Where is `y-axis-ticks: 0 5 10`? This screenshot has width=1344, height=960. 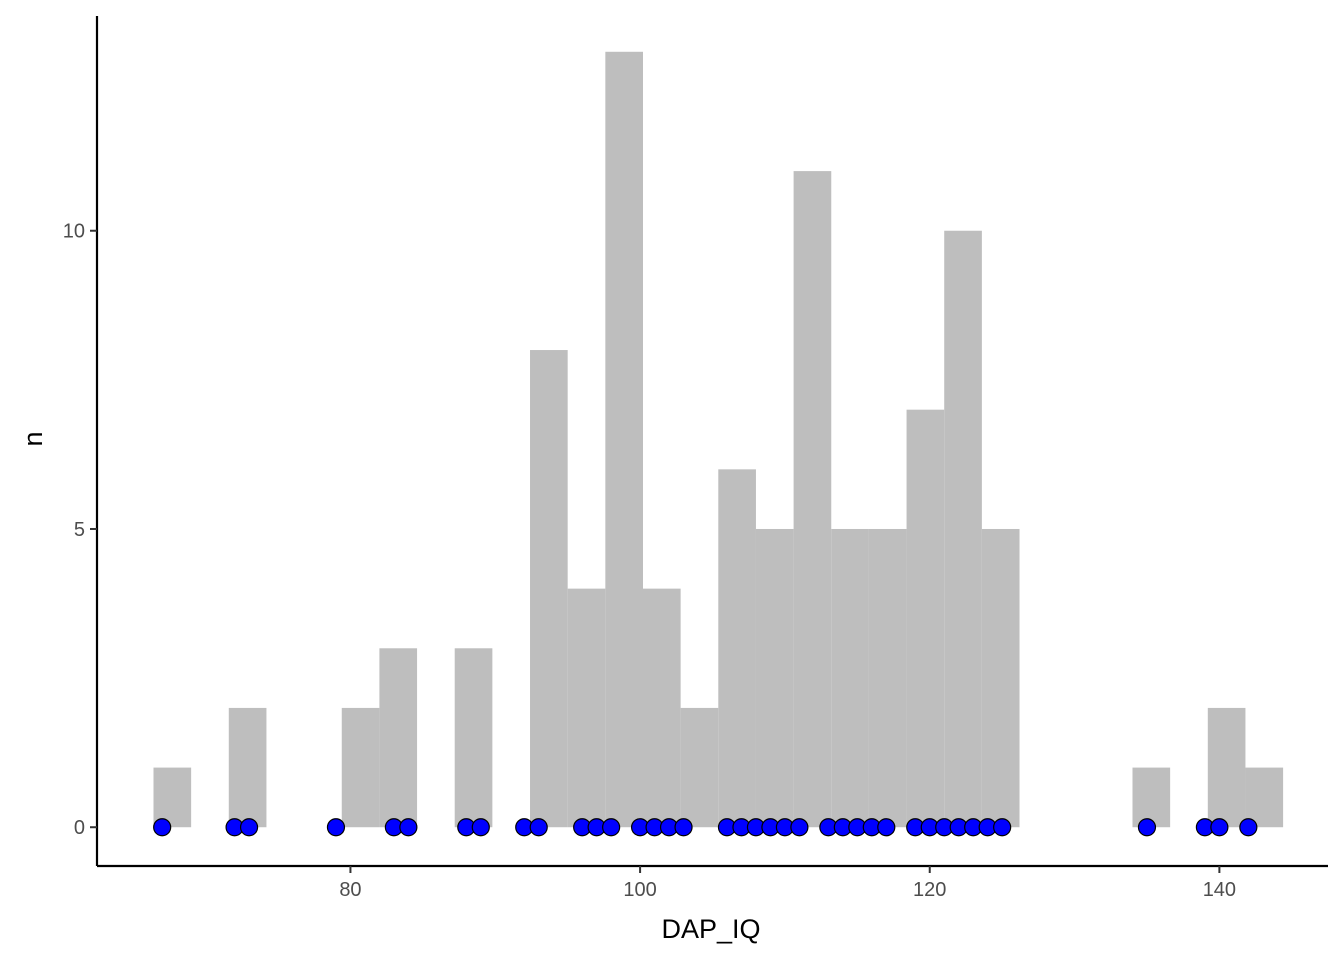
y-axis-ticks: 0 5 10 is located at coordinates (80, 530).